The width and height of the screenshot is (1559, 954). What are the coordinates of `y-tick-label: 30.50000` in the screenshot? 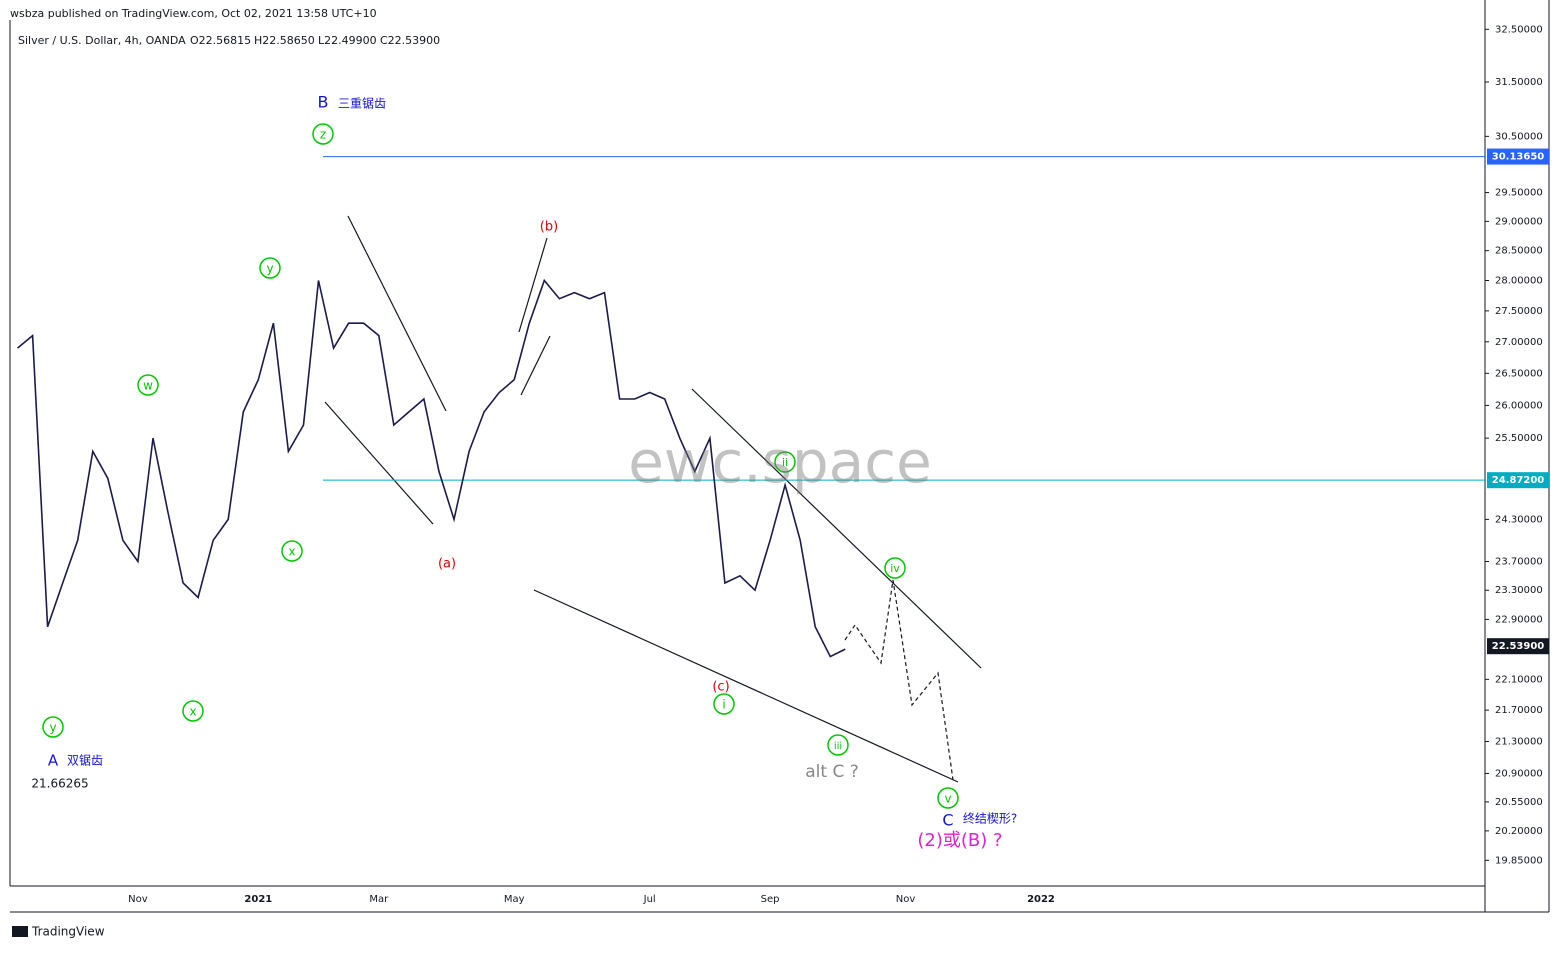 It's located at (1519, 136).